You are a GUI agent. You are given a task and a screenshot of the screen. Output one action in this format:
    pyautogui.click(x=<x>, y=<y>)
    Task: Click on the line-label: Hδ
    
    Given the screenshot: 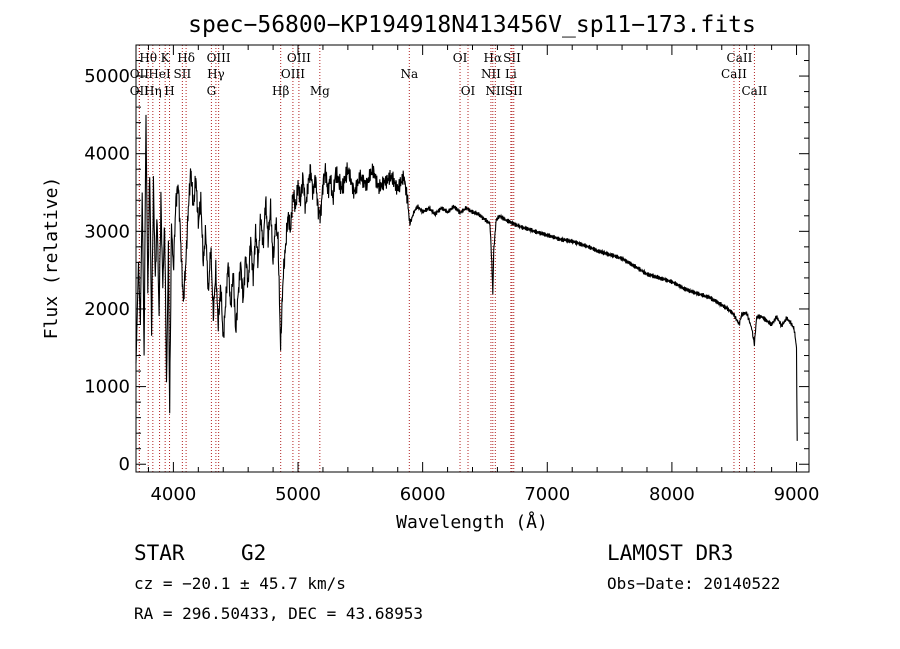 What is the action you would take?
    pyautogui.click(x=186, y=58)
    